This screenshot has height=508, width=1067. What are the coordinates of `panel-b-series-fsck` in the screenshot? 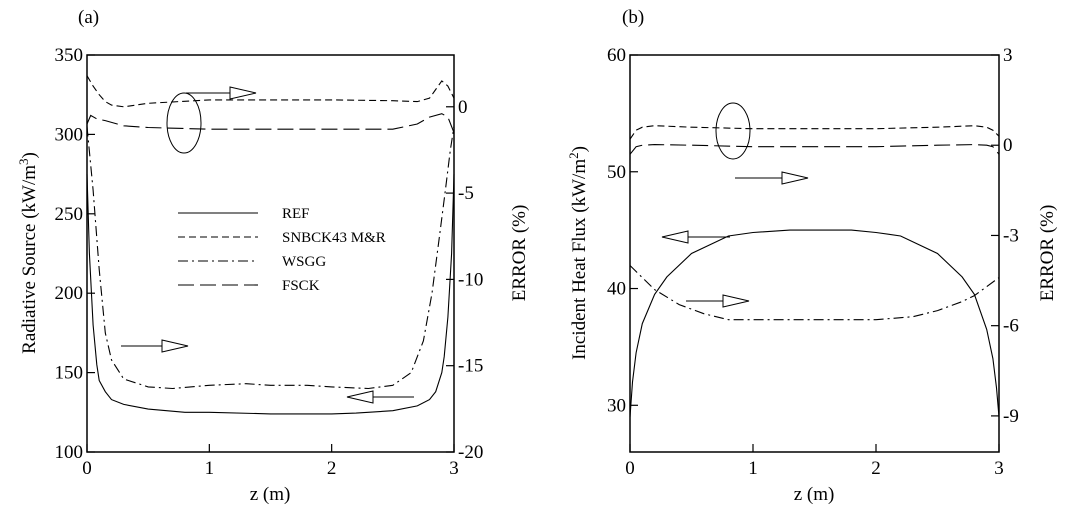 It's located at (814, 149).